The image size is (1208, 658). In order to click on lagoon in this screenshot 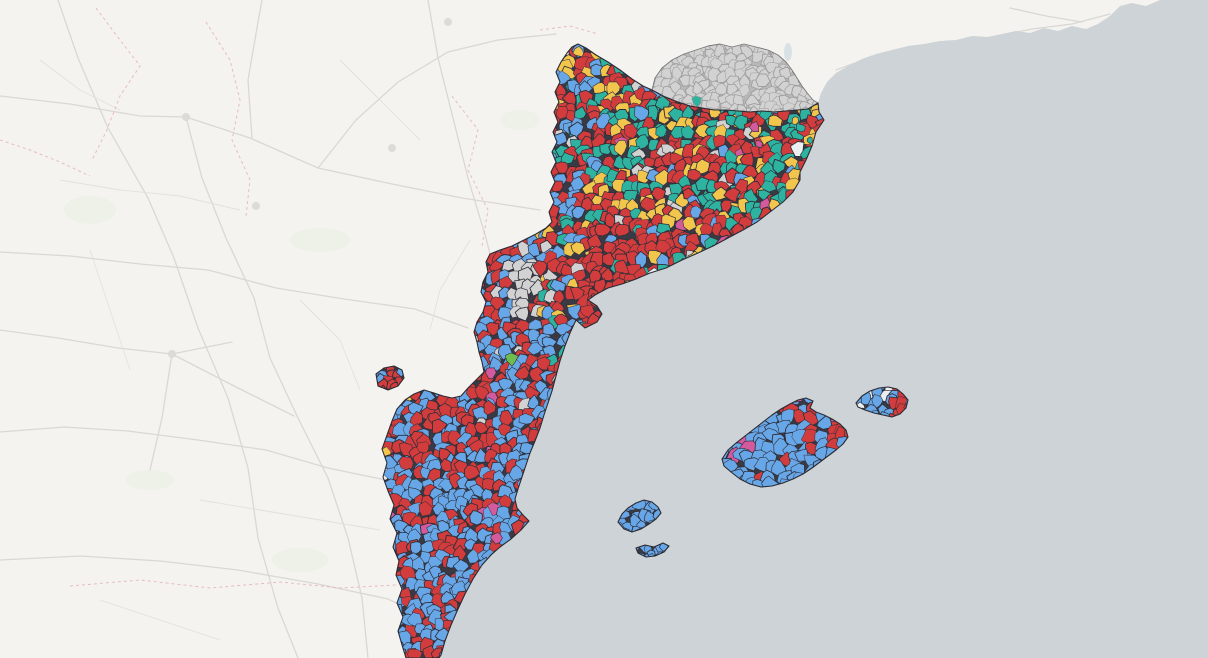, I will do `click(788, 52)`.